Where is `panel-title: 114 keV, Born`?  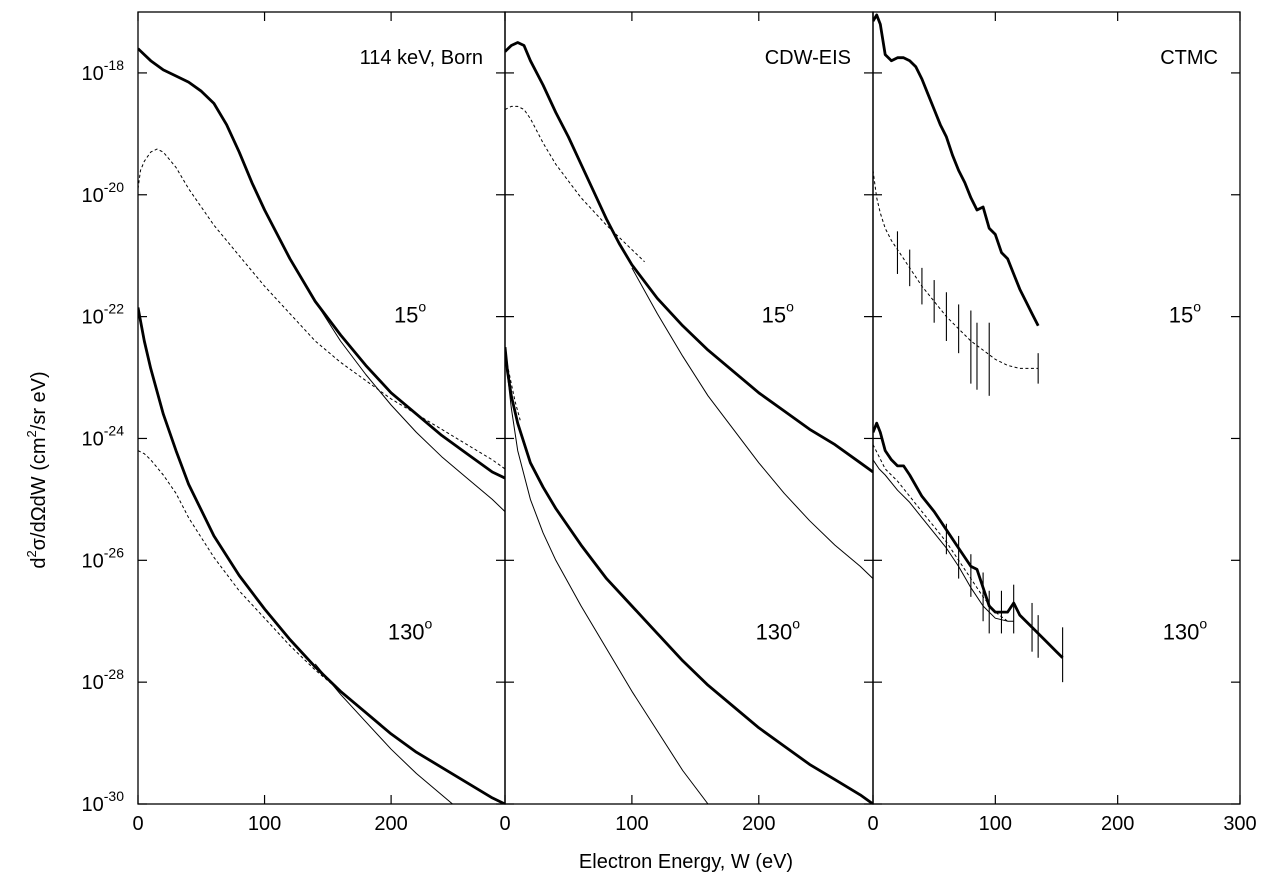
panel-title: 114 keV, Born is located at coordinates (421, 58).